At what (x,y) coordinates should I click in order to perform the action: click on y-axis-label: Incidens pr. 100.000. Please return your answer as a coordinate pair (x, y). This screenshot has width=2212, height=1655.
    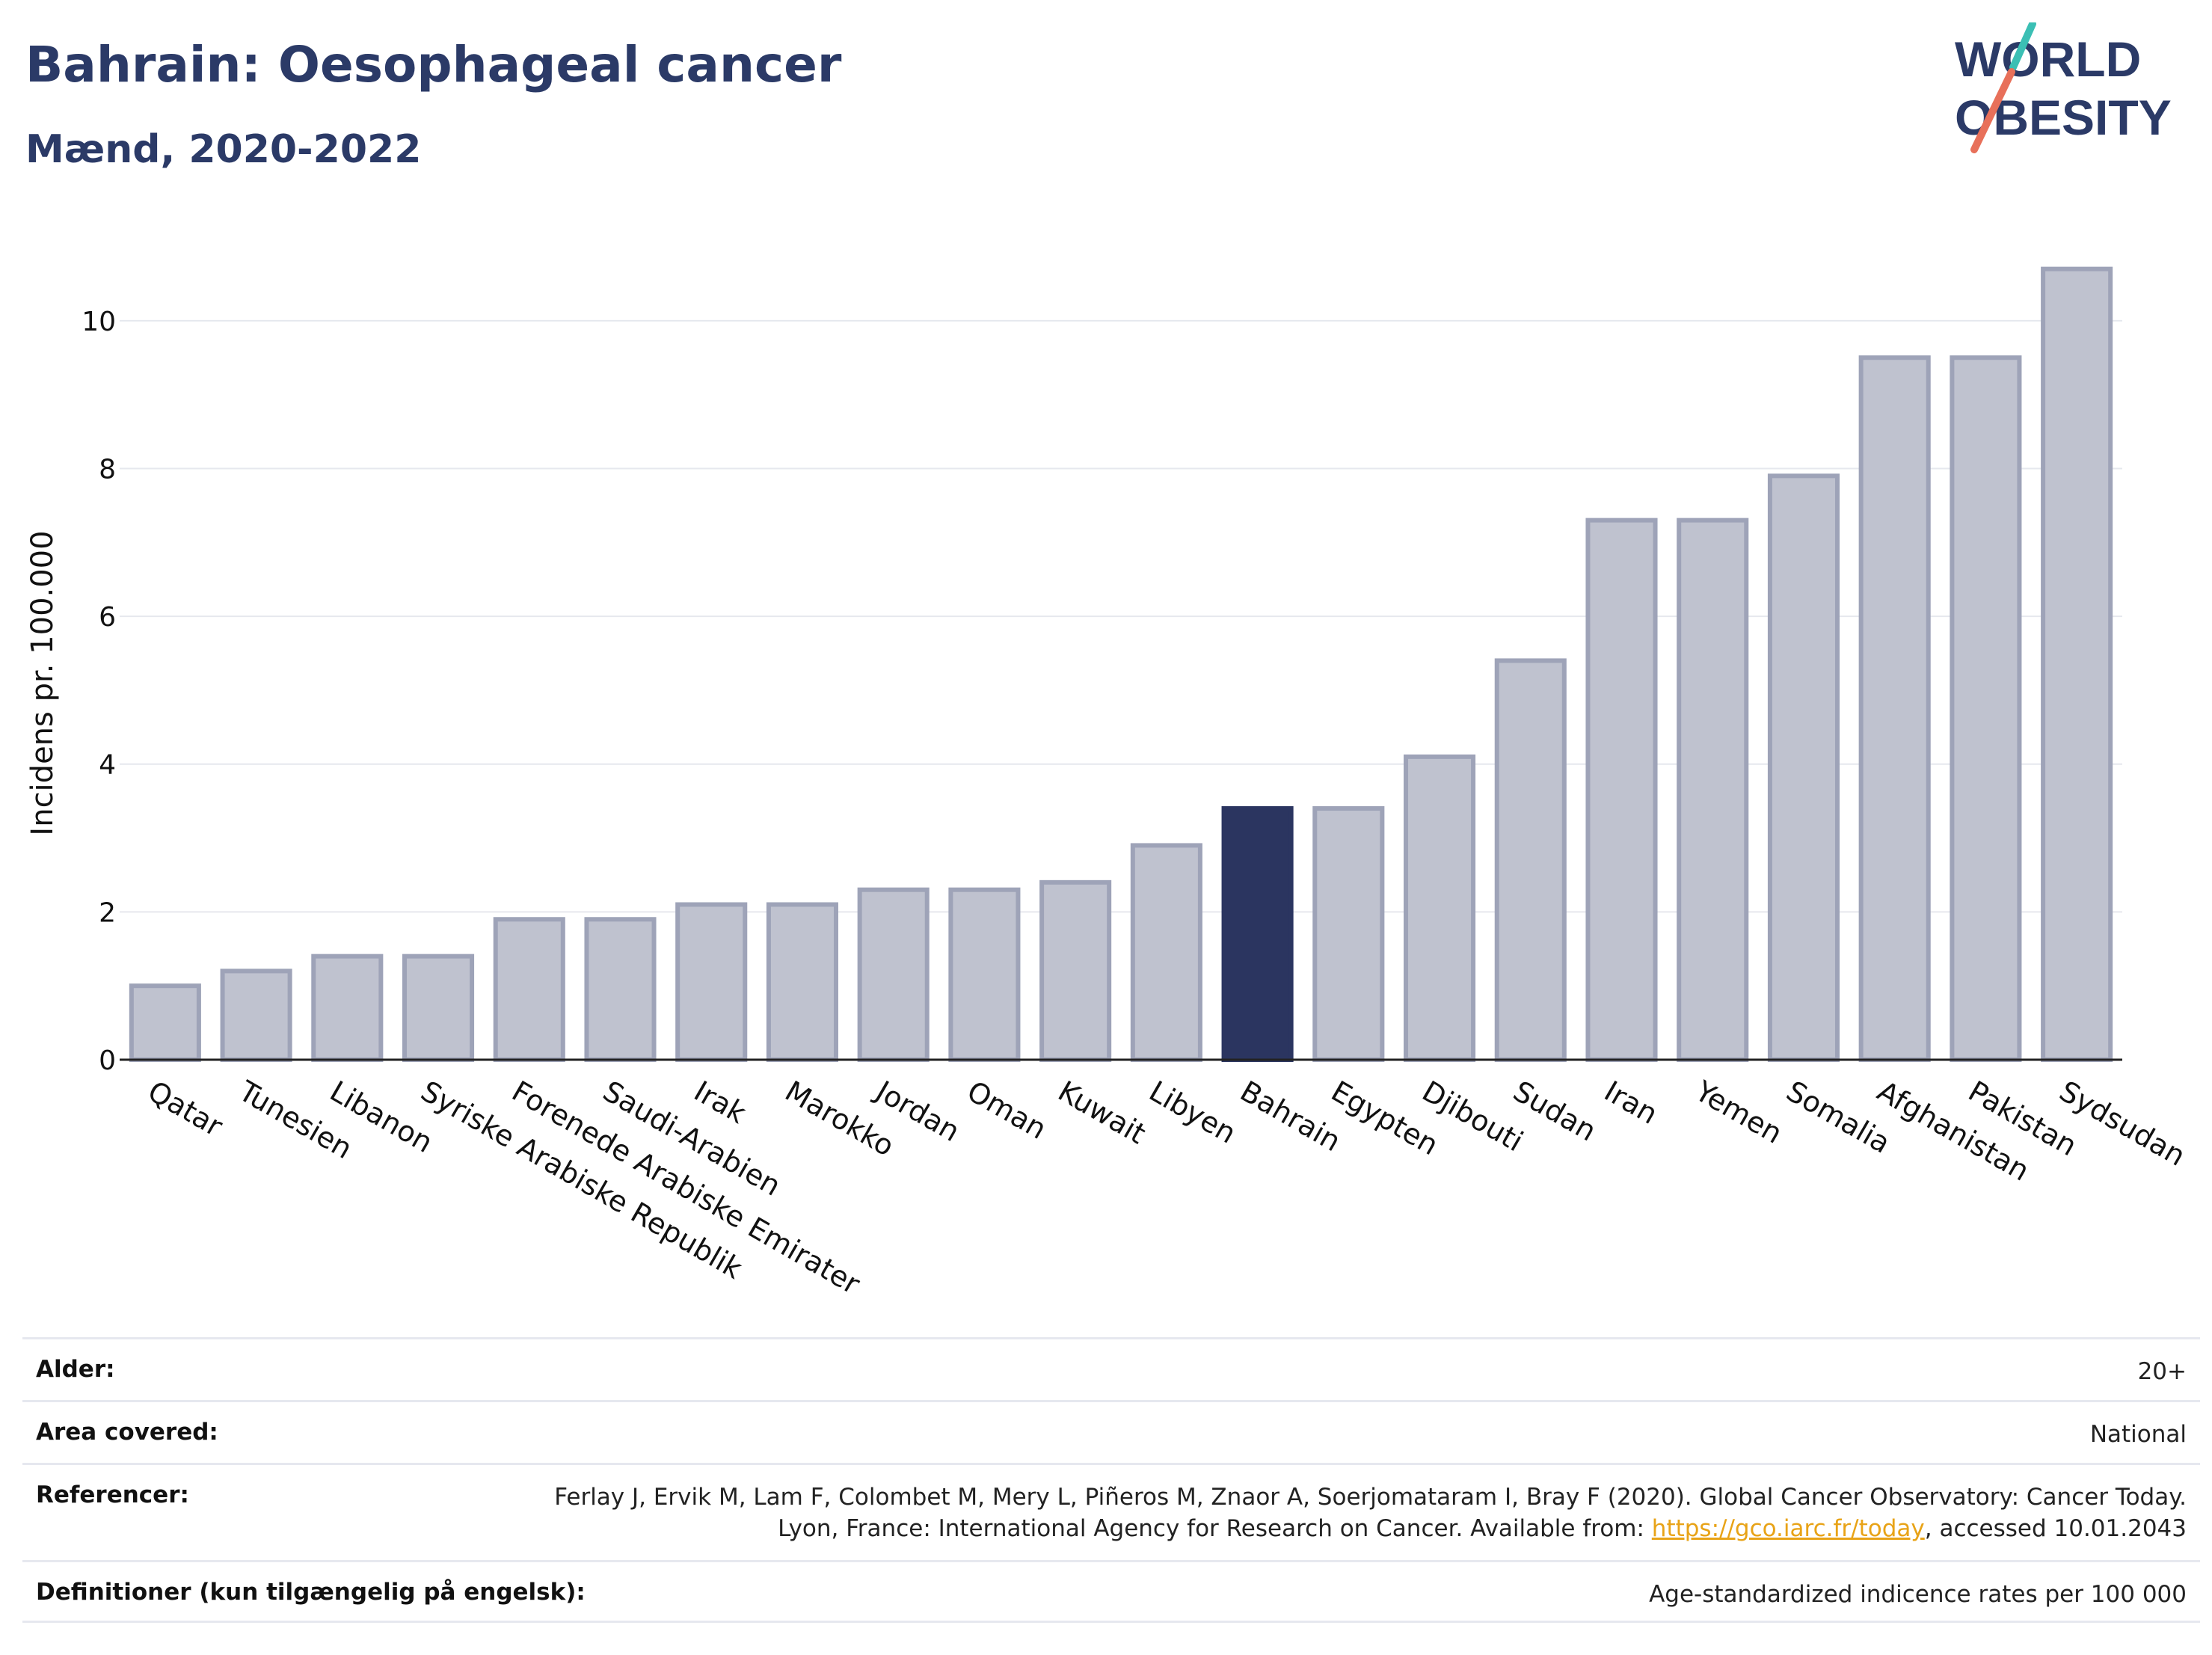
    Looking at the image, I should click on (42, 682).